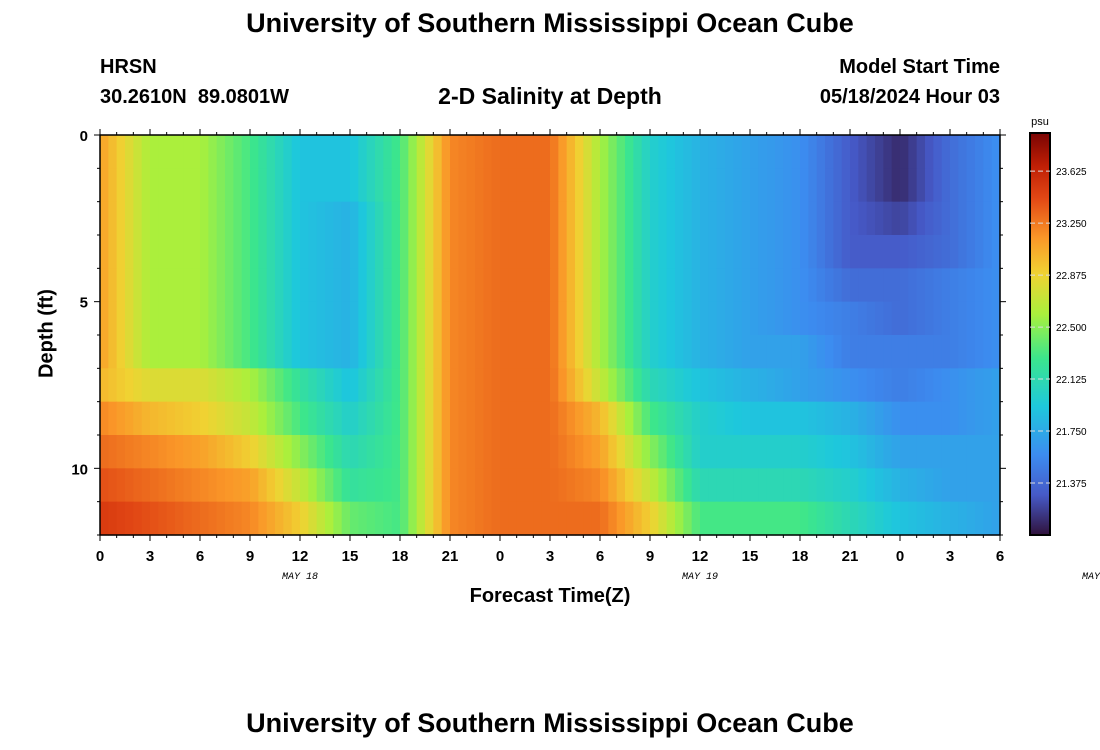 The width and height of the screenshot is (1100, 750). Describe the element at coordinates (300, 556) in the screenshot. I see `x-tick-label: 12` at that location.